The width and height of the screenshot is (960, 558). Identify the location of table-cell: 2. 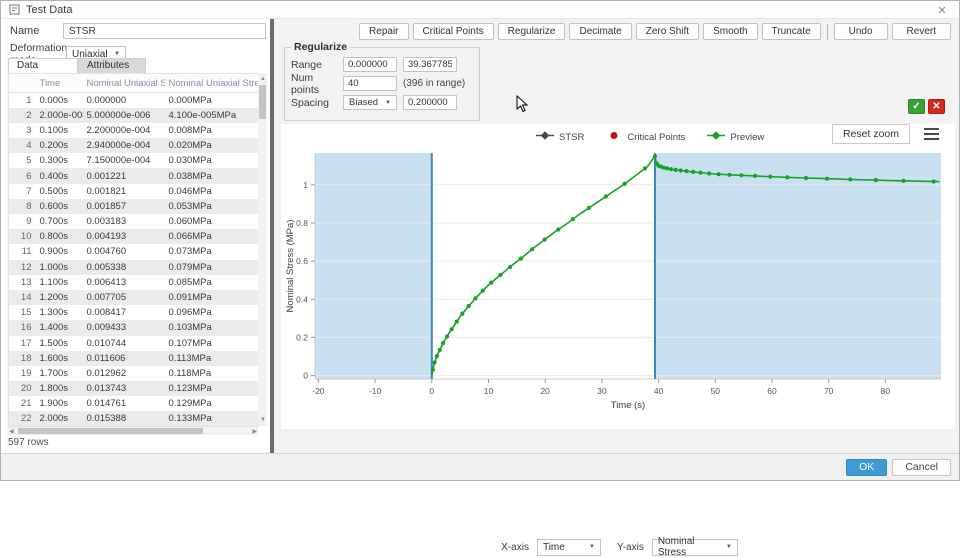
(22, 115).